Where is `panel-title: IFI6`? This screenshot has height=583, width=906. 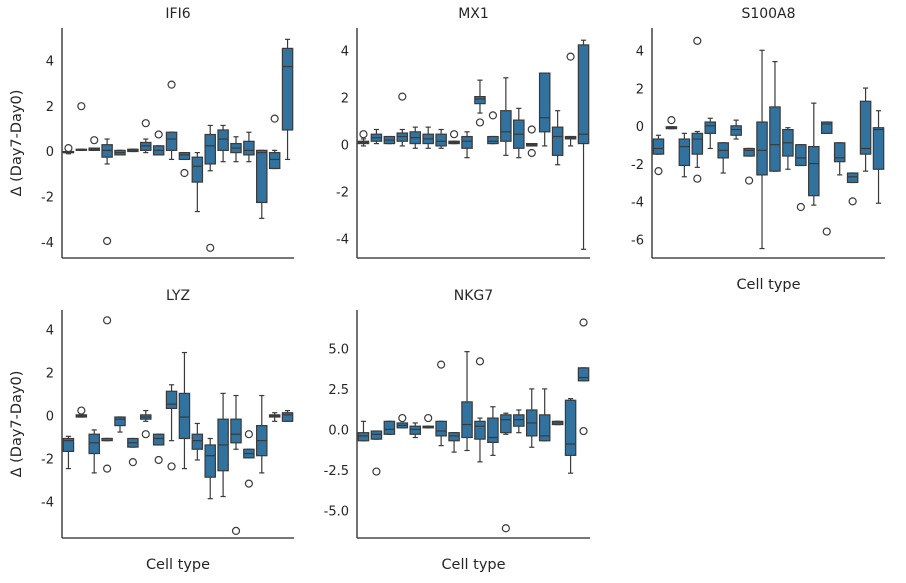 panel-title: IFI6 is located at coordinates (177, 14).